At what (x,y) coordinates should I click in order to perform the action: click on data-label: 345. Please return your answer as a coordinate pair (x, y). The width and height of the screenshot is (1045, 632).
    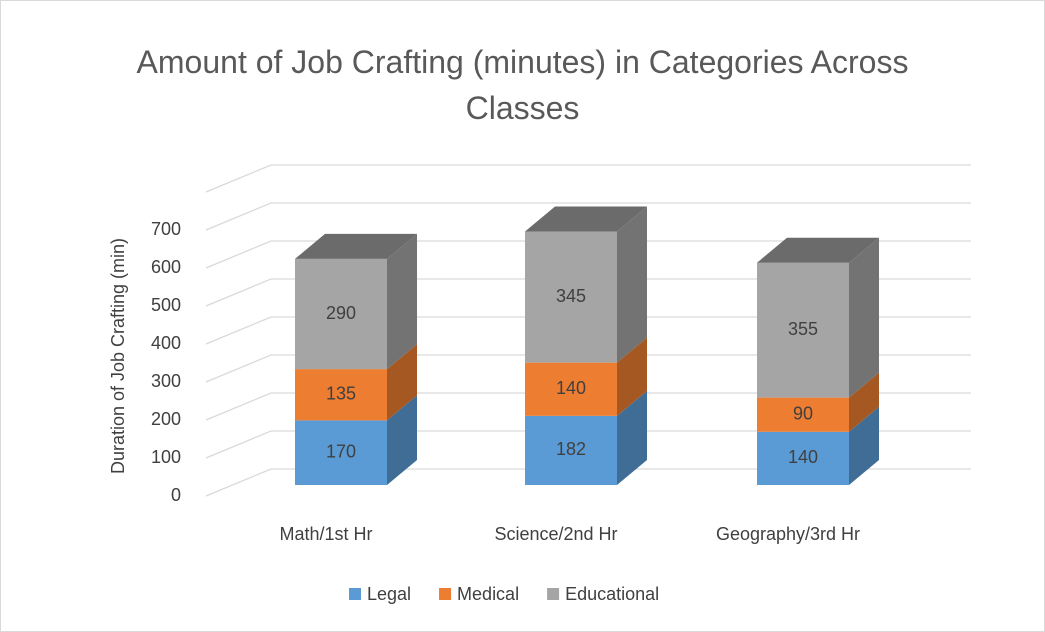
    Looking at the image, I should click on (571, 296).